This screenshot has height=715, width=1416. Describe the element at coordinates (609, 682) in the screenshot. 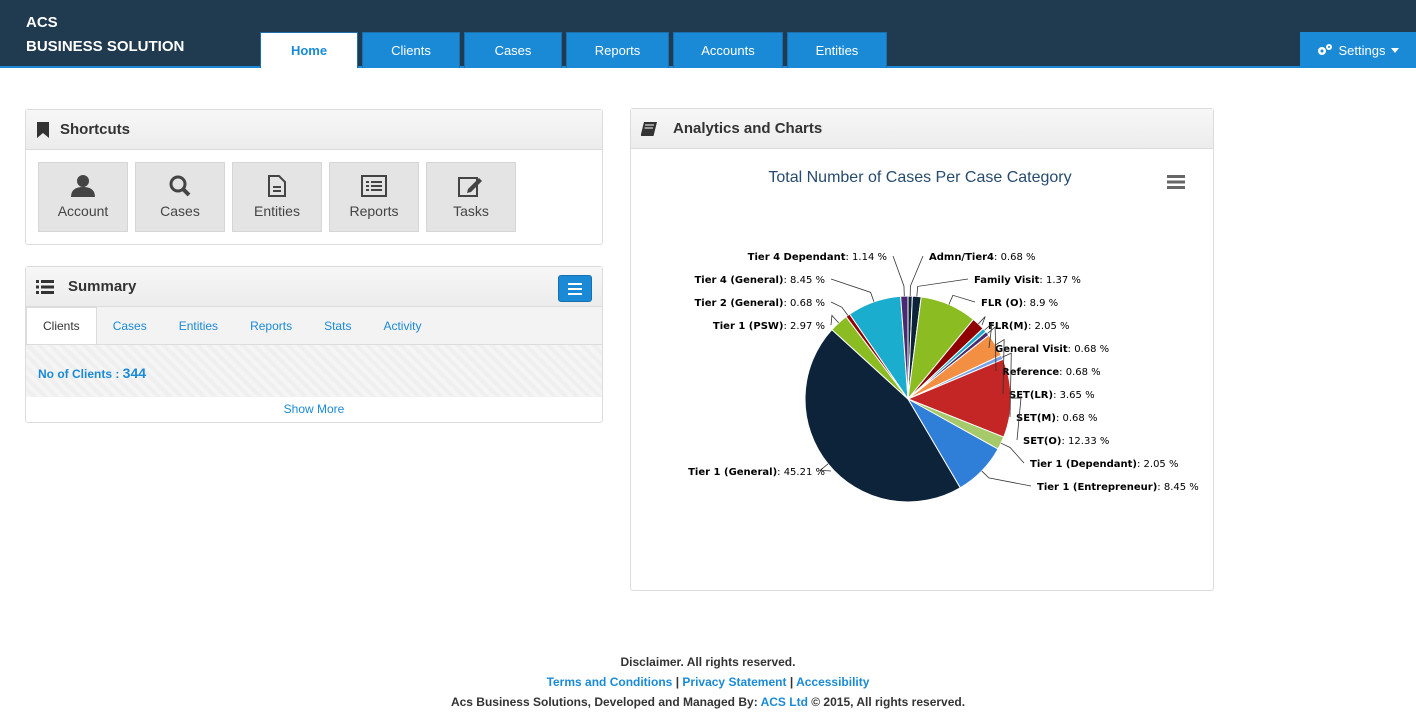

I see `terms-link: Terms and Conditions` at that location.